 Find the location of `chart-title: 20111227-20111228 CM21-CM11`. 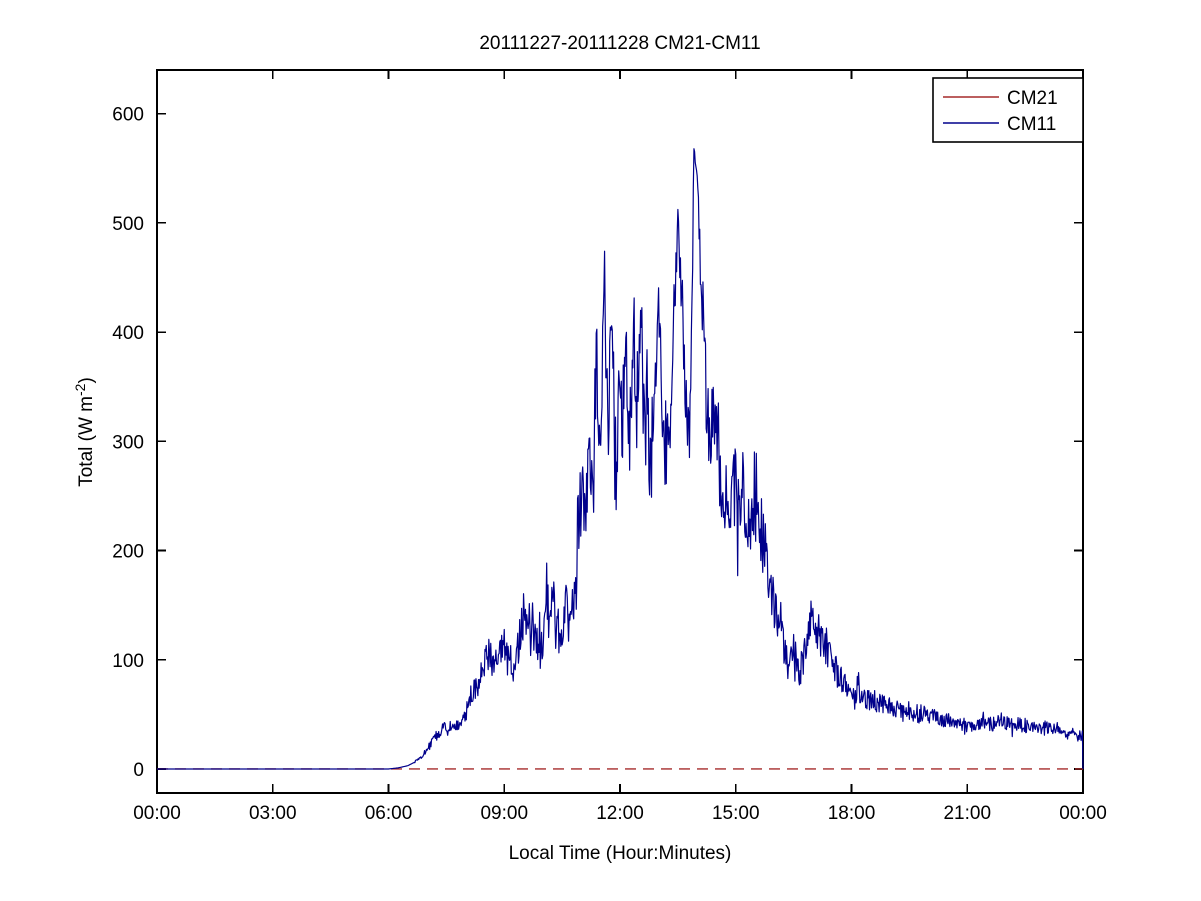

chart-title: 20111227-20111228 CM21-CM11 is located at coordinates (619, 43).